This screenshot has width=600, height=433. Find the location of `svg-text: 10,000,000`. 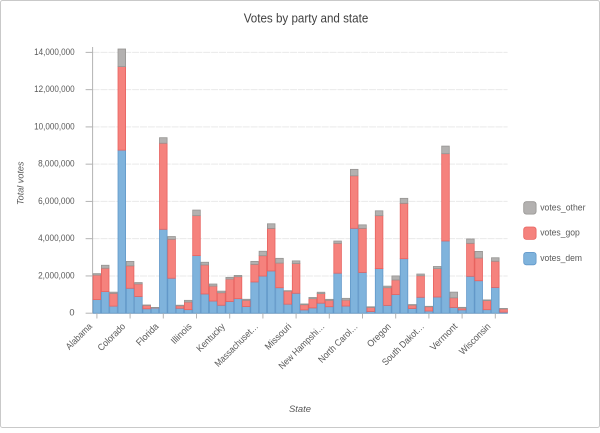

svg-text: 10,000,000 is located at coordinates (54, 126).